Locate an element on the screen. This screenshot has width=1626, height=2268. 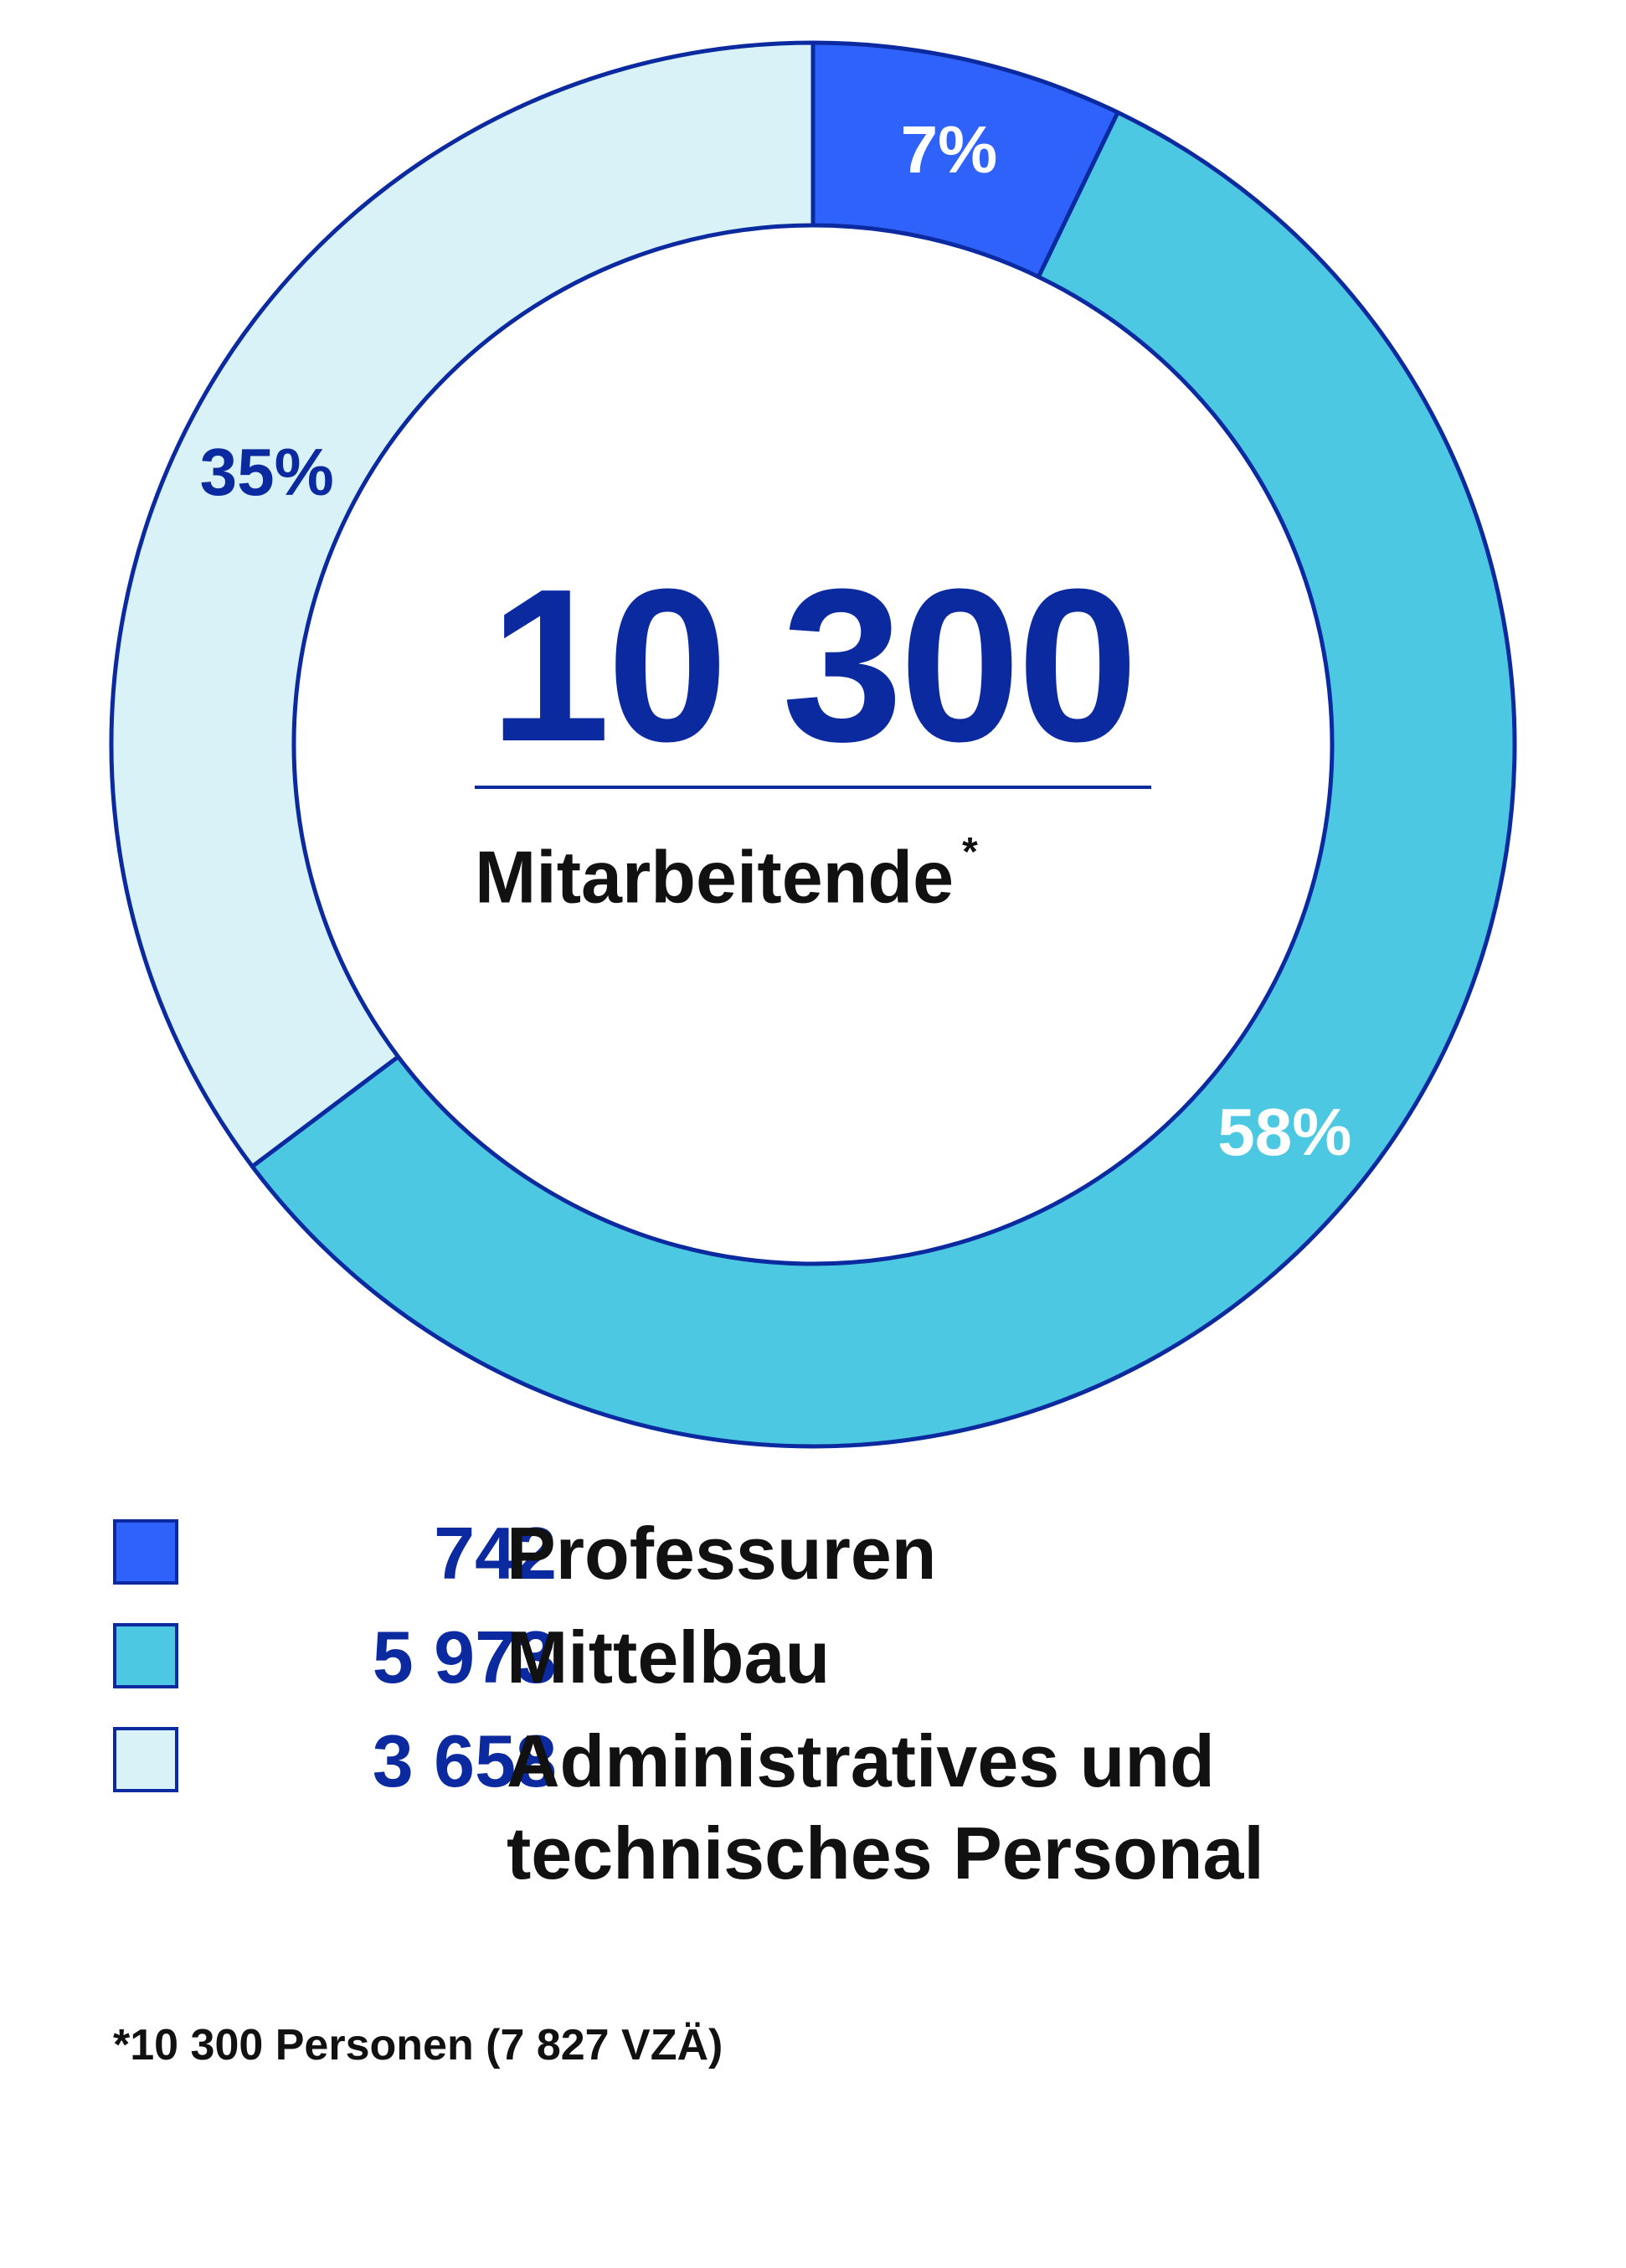
legend-value-mittelbau: 5 973 is located at coordinates (465, 1657).